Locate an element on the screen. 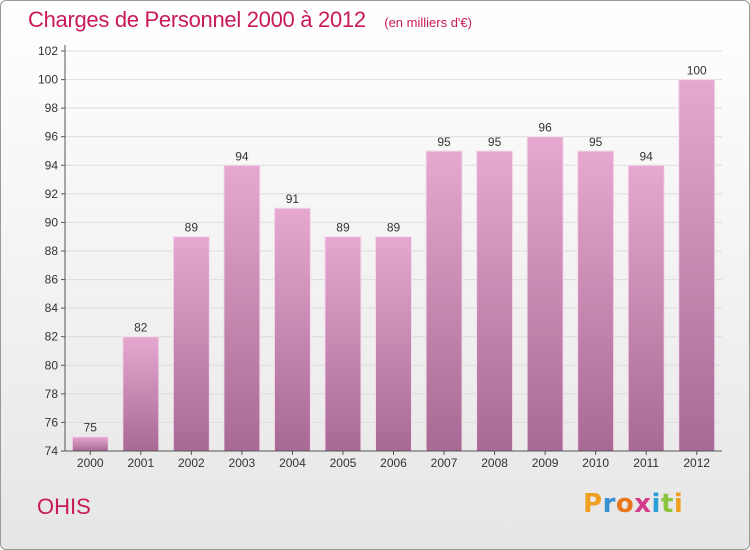 The width and height of the screenshot is (750, 550). bar-2006 is located at coordinates (393, 344).